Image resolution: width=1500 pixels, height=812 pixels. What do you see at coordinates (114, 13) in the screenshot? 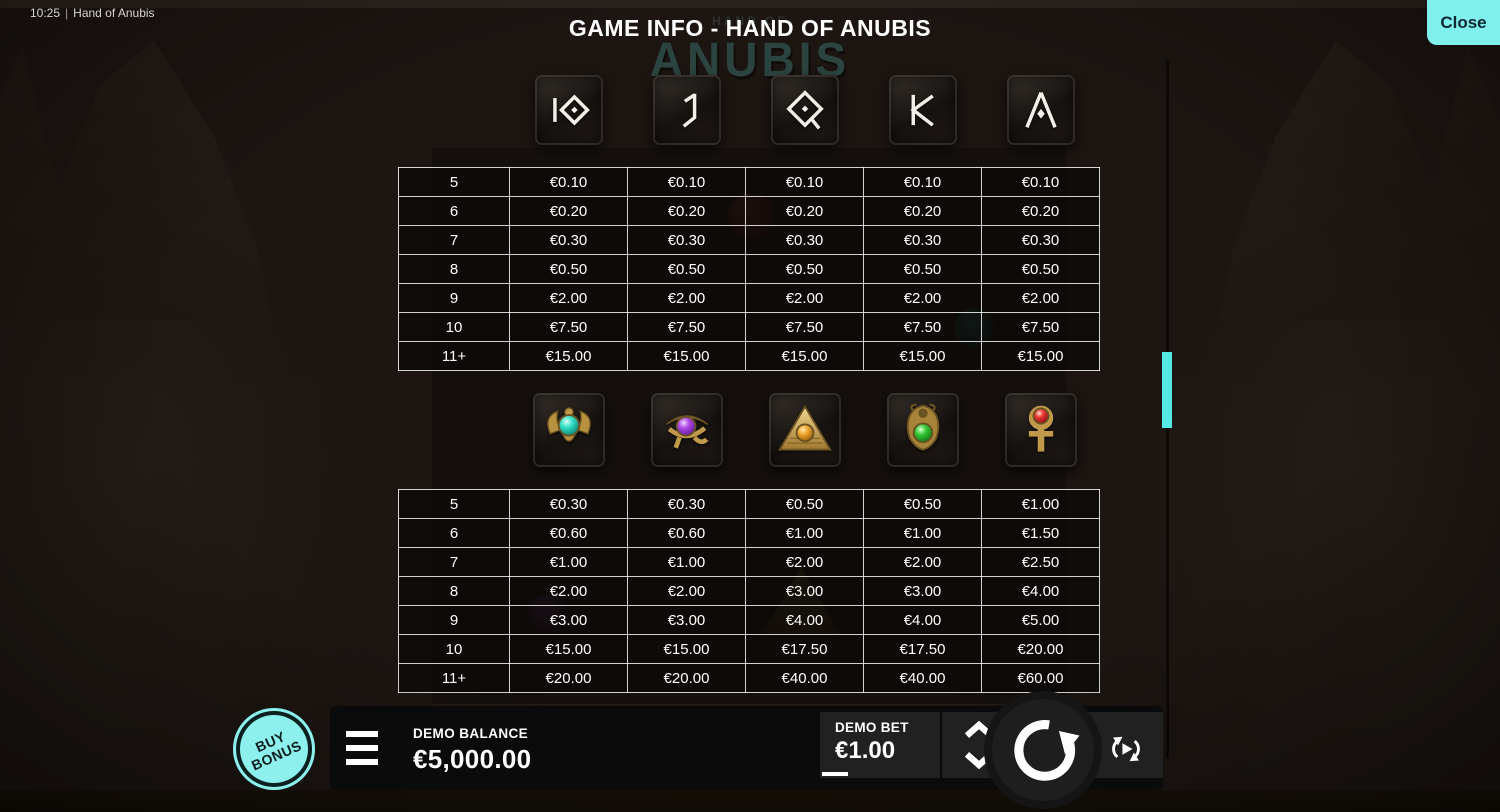
I see `game-name: Hand of Anubis` at bounding box center [114, 13].